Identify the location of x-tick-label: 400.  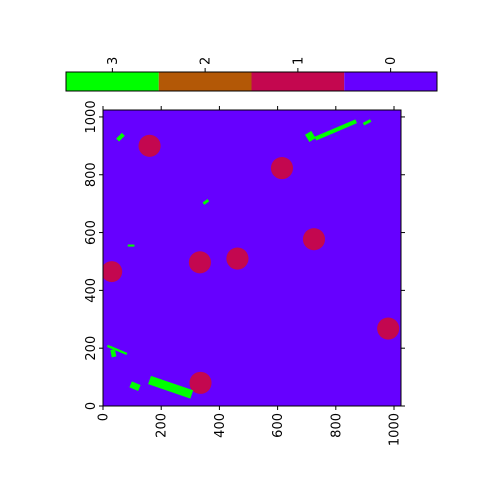
(220, 425).